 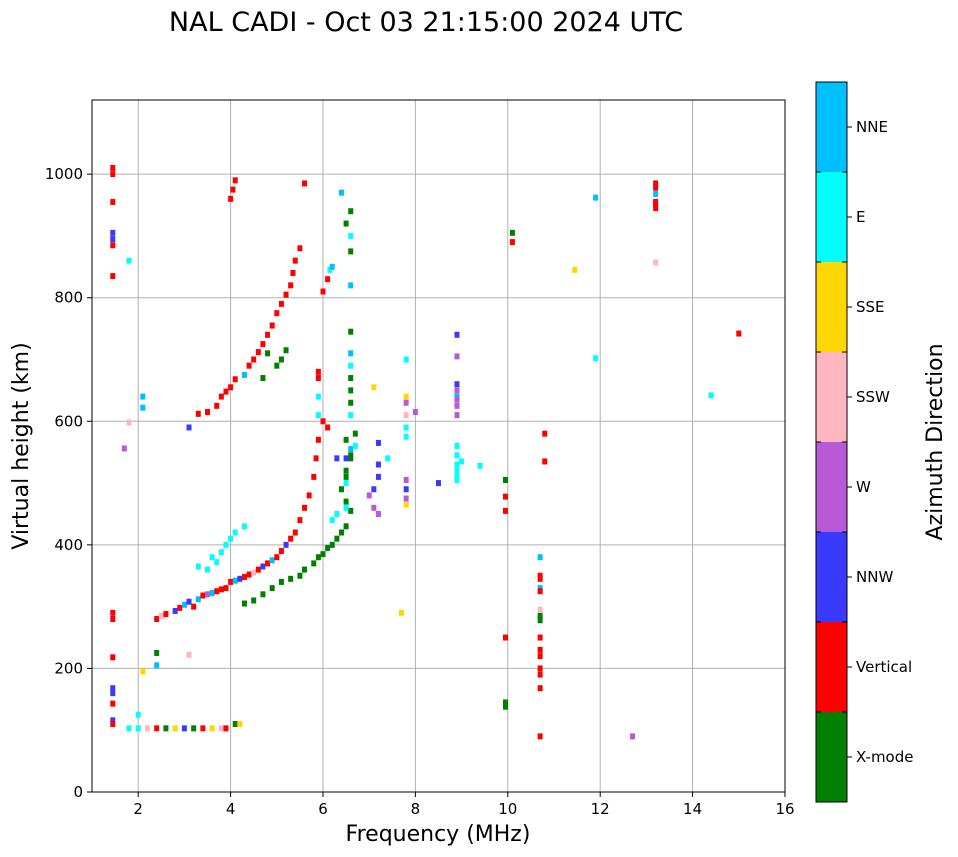 I want to click on y-tick-label: 1000, so click(x=64, y=174).